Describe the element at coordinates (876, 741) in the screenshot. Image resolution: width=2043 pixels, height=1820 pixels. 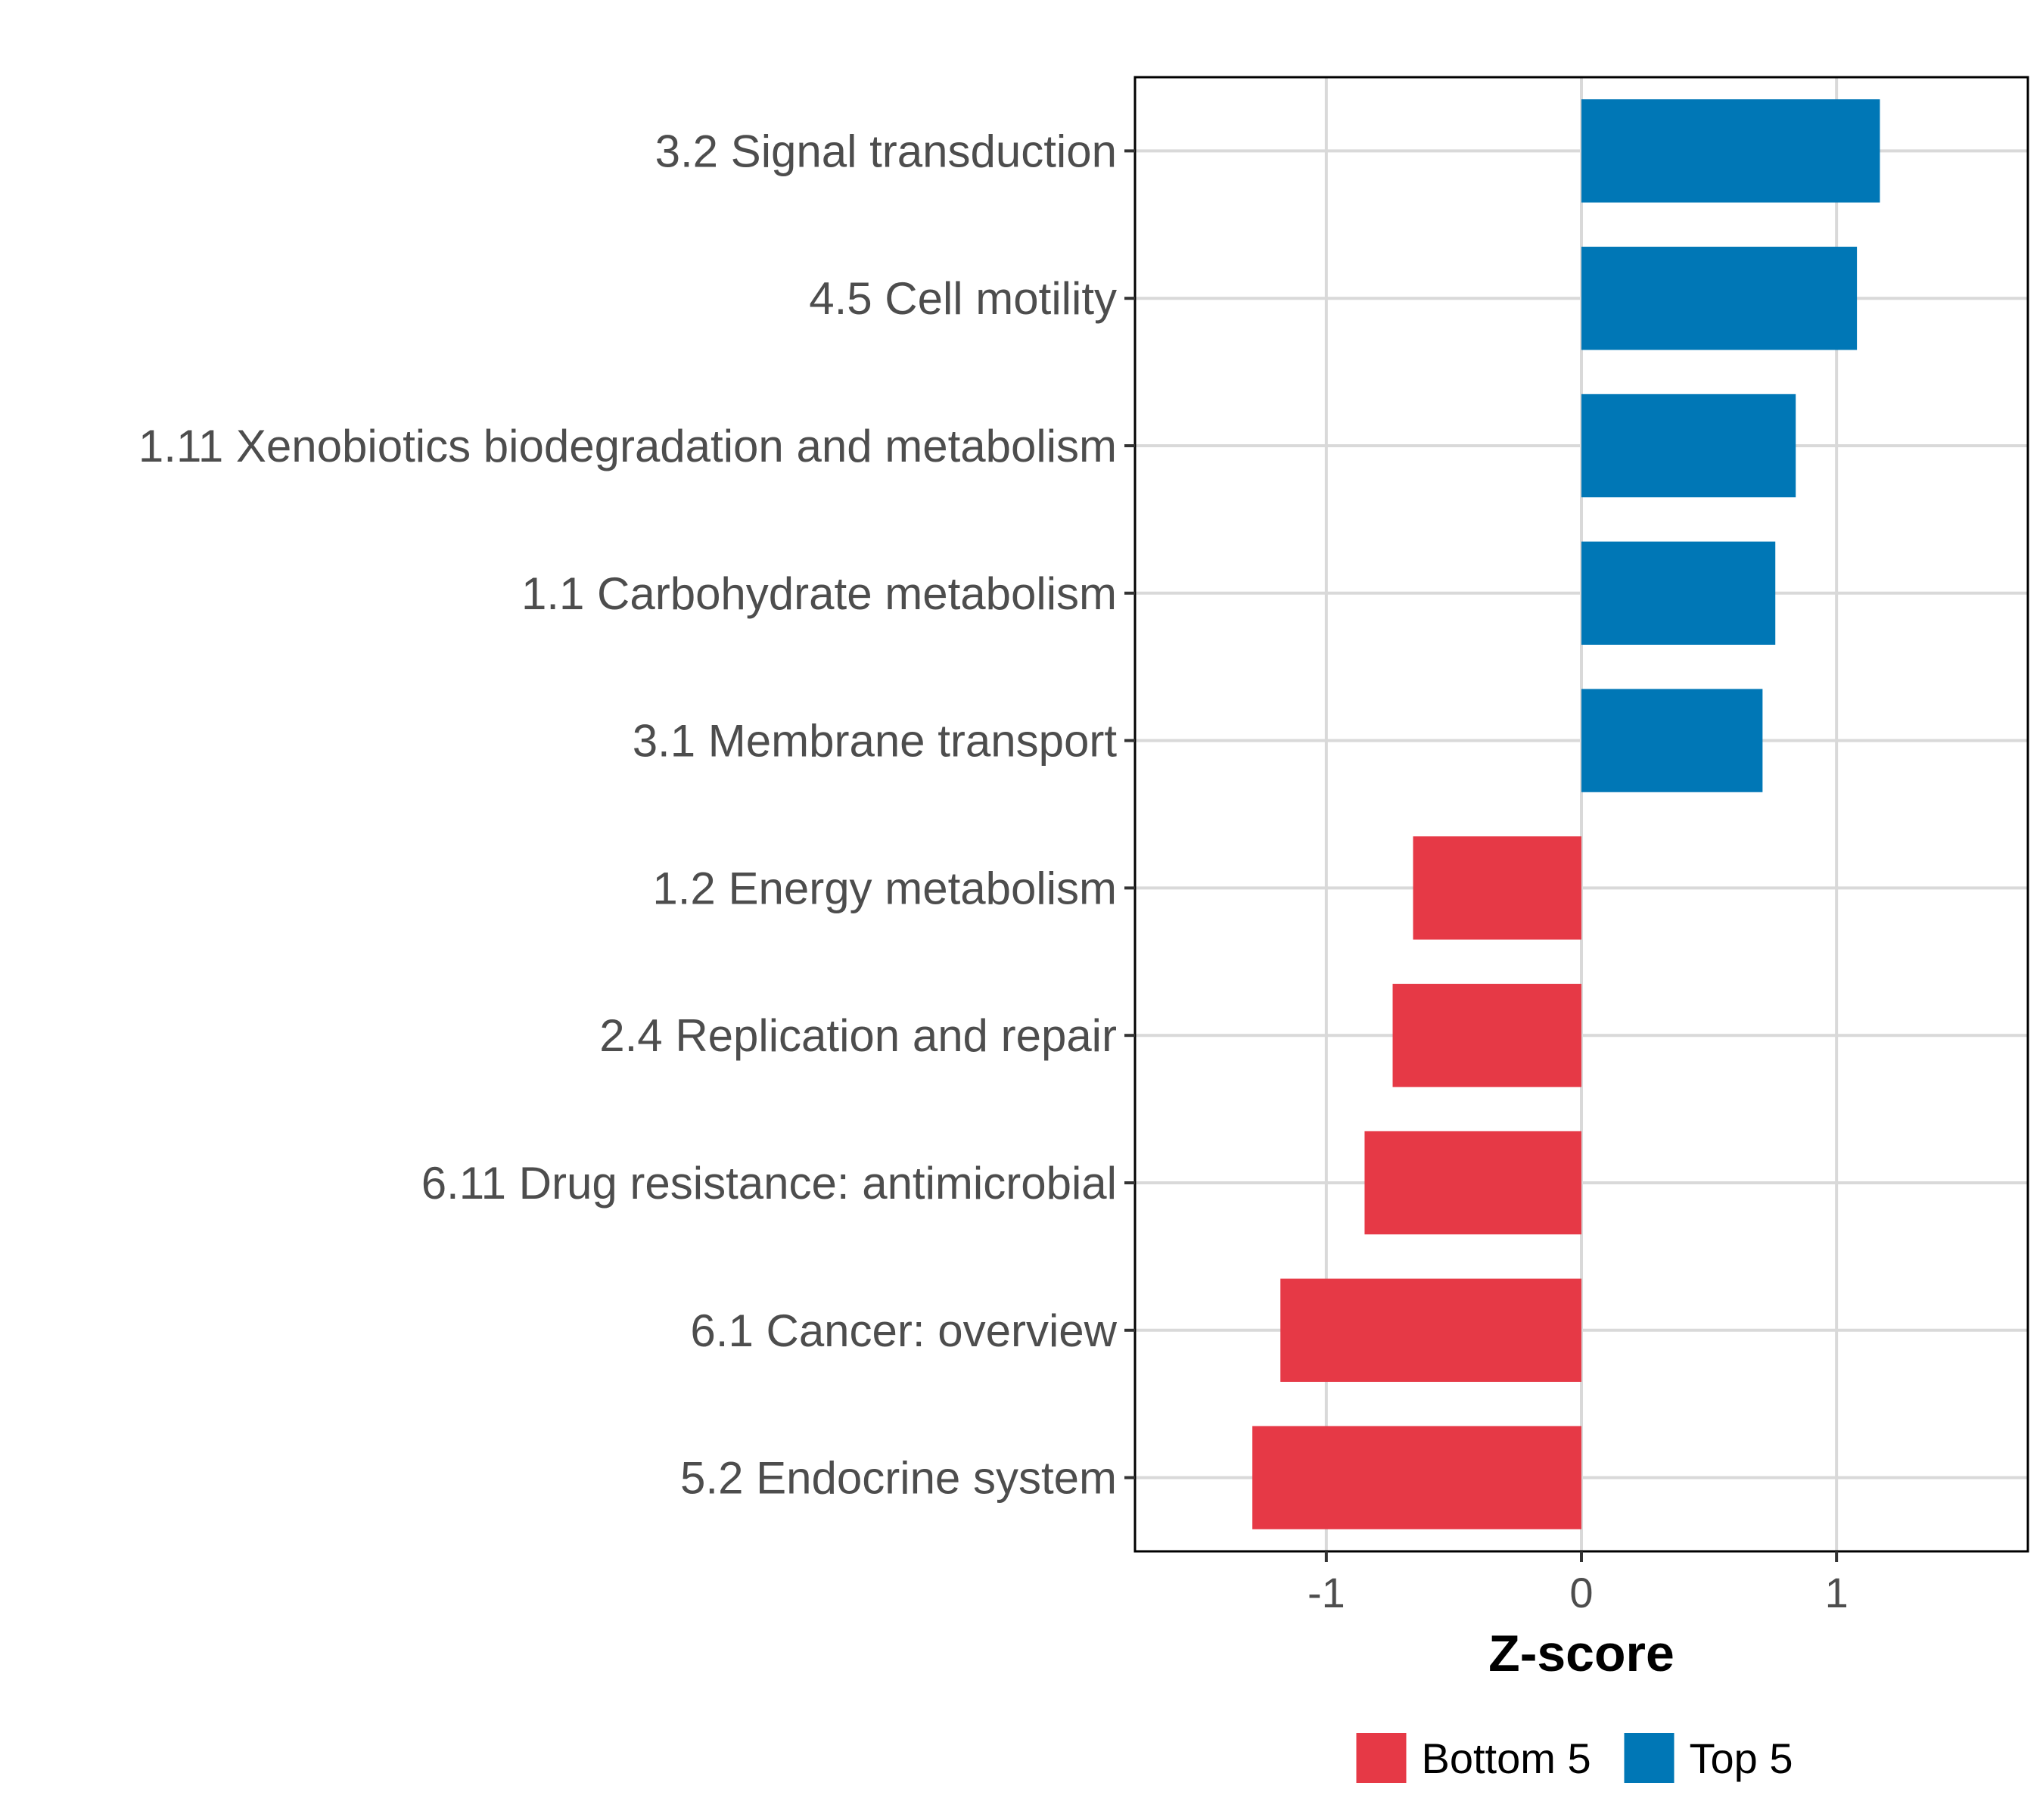
I see `y-tick-label: 3.1 Membrane transport` at that location.